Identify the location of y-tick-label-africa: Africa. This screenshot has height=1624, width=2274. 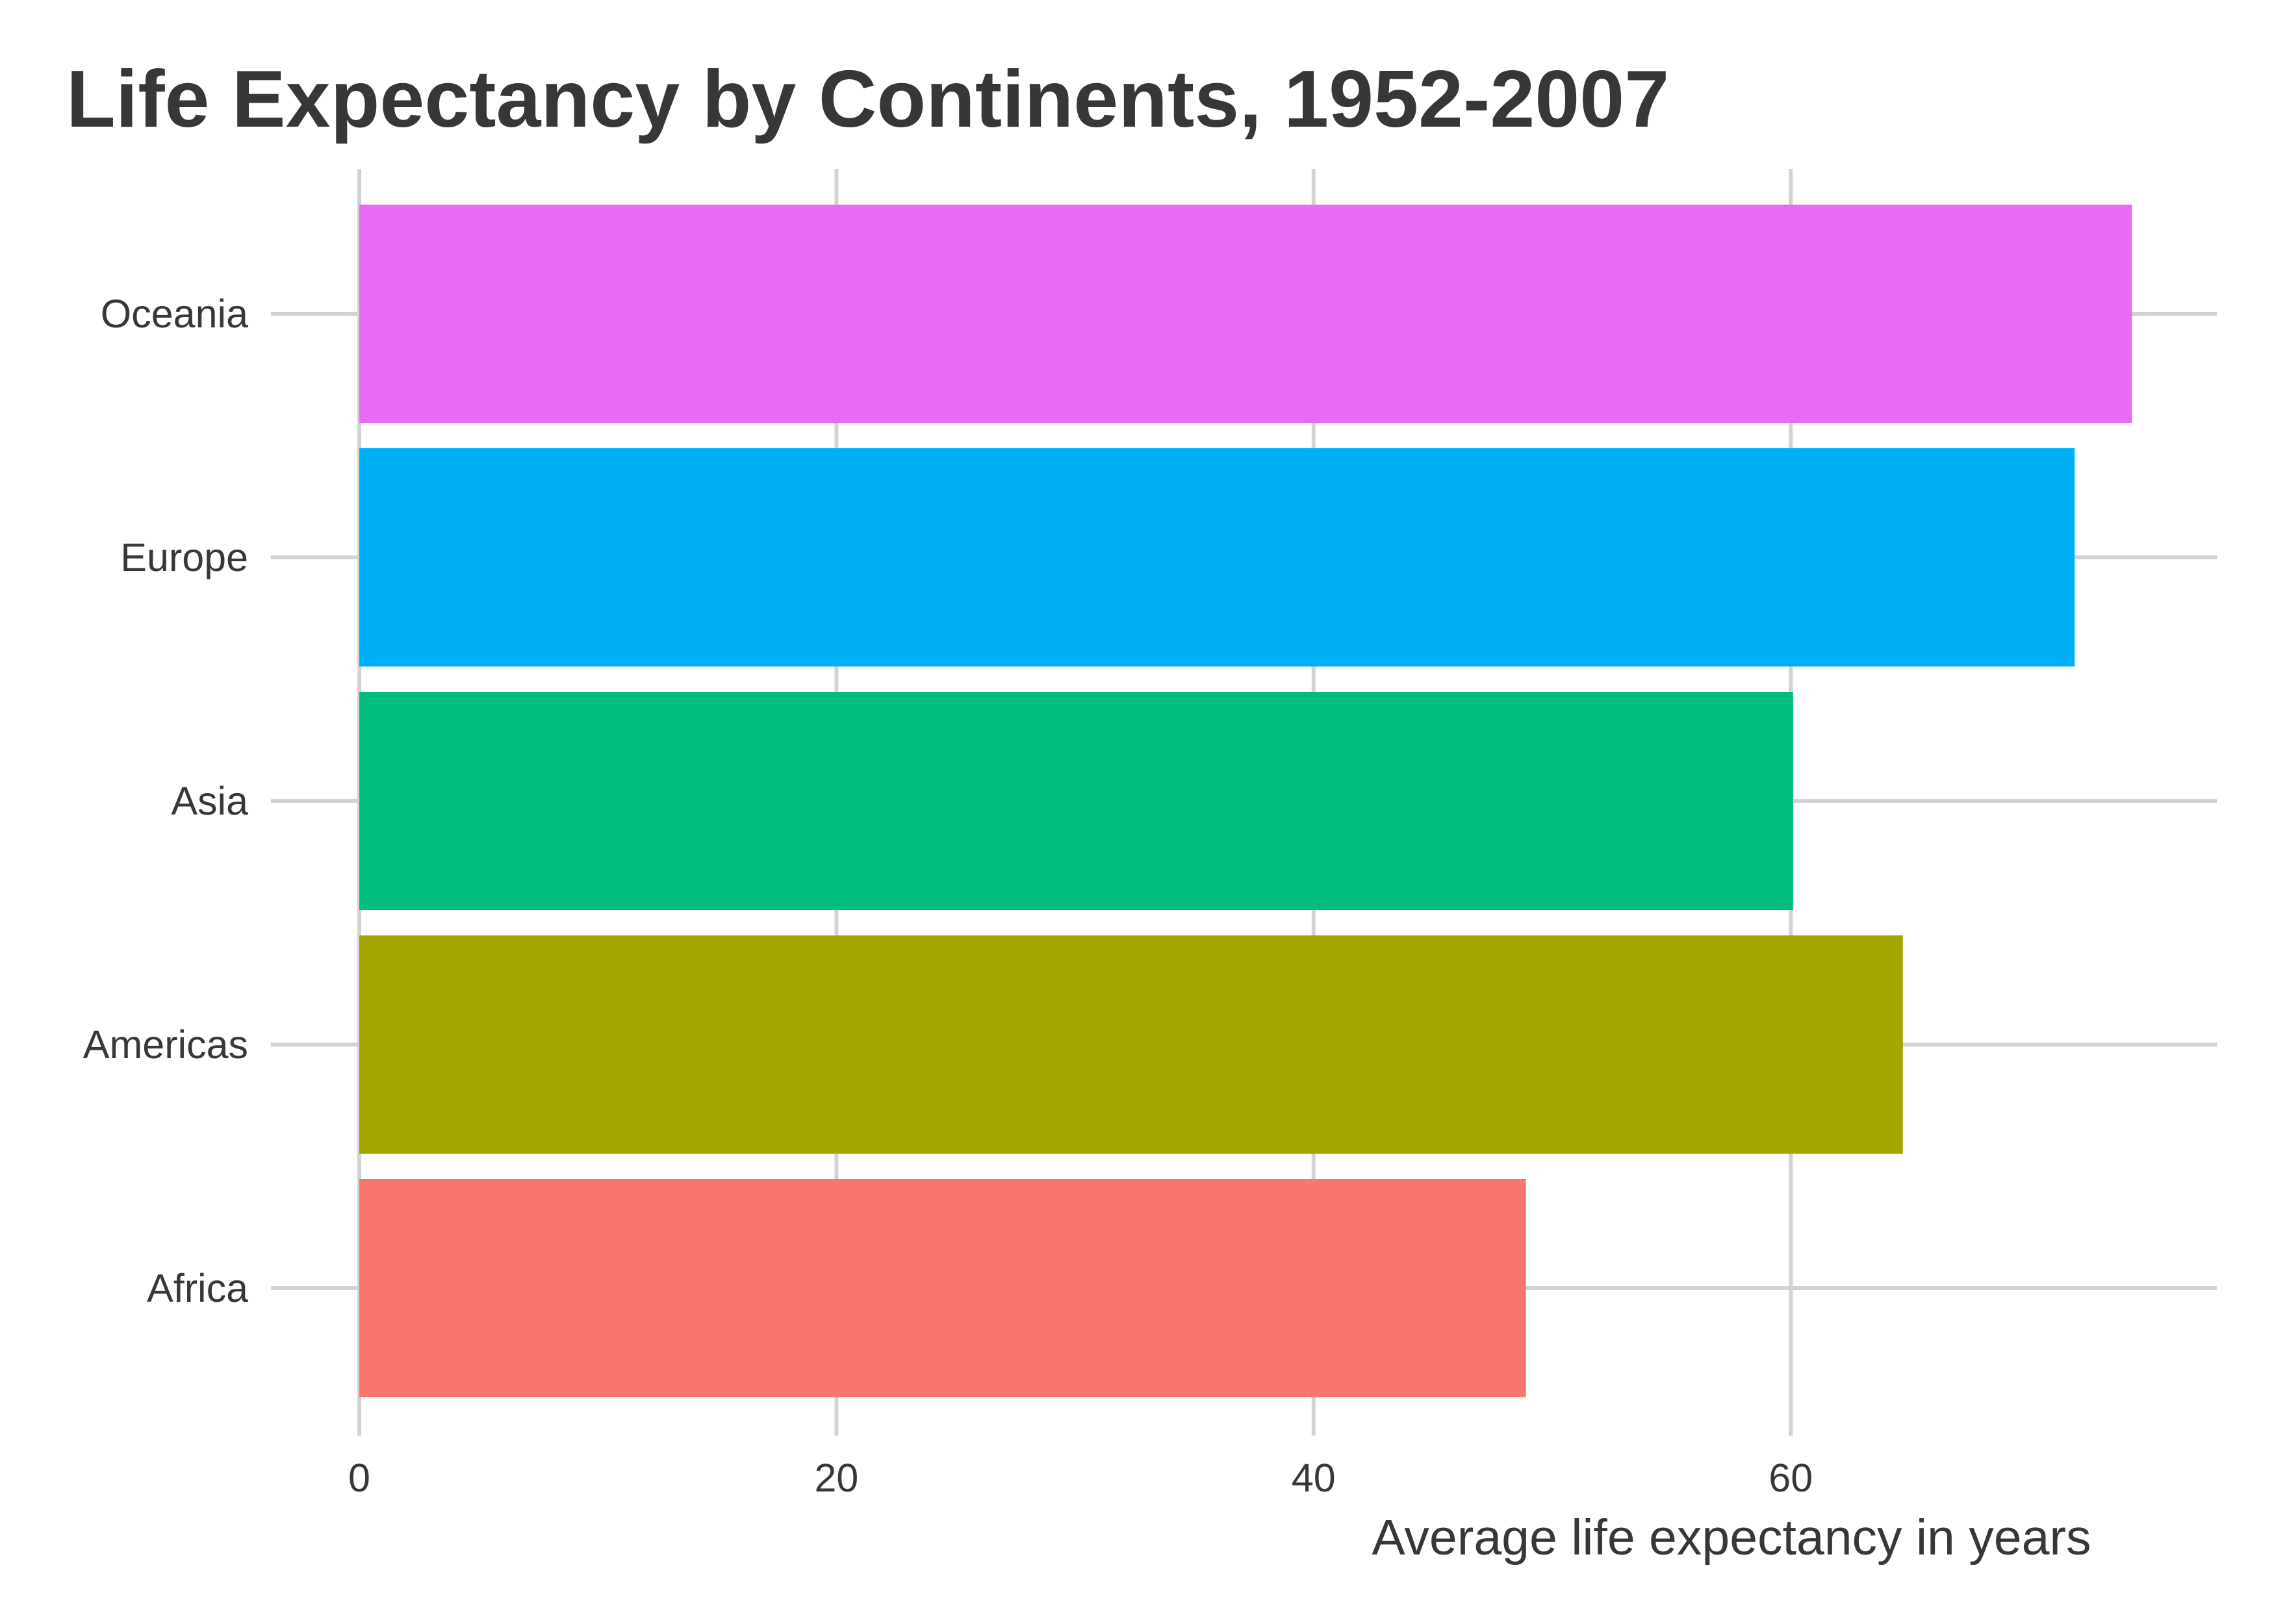
(197, 1288).